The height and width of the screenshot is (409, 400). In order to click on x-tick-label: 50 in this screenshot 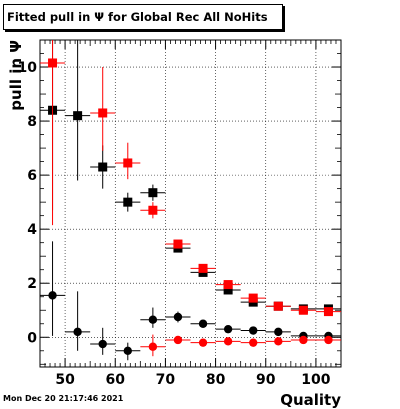, I will do `click(65, 380)`.